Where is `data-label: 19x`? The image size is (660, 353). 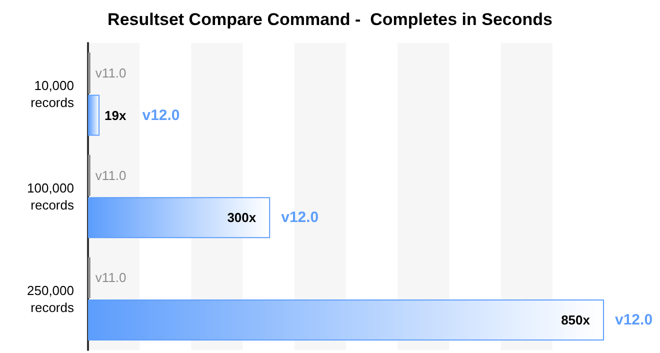
data-label: 19x is located at coordinates (115, 115).